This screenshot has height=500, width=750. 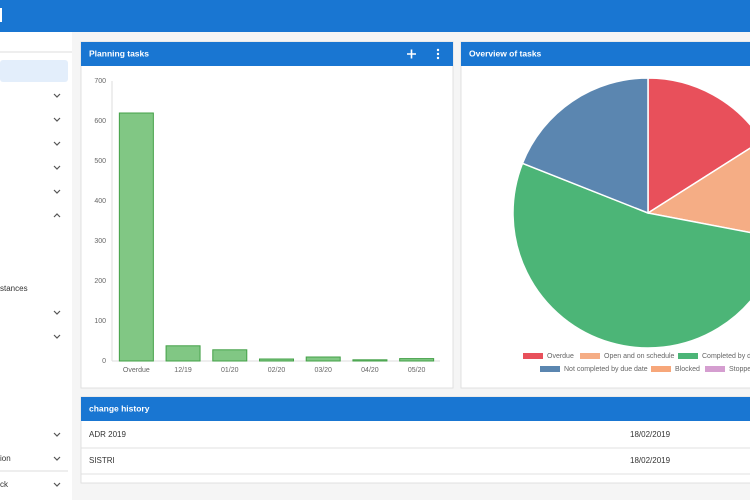 I want to click on card-title: Overview of tasks, so click(x=505, y=53).